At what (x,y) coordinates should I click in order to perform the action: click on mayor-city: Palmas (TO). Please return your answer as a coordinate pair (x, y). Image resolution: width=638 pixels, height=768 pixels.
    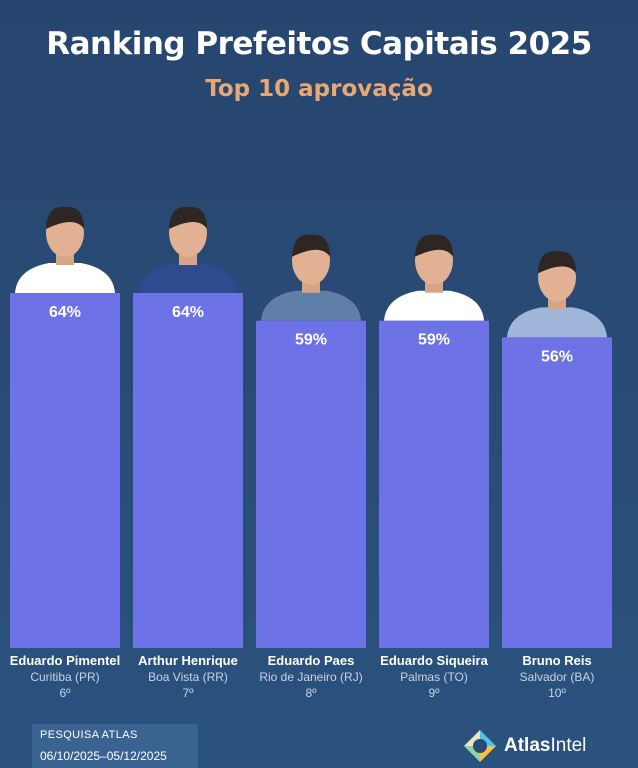
    Looking at the image, I should click on (434, 677).